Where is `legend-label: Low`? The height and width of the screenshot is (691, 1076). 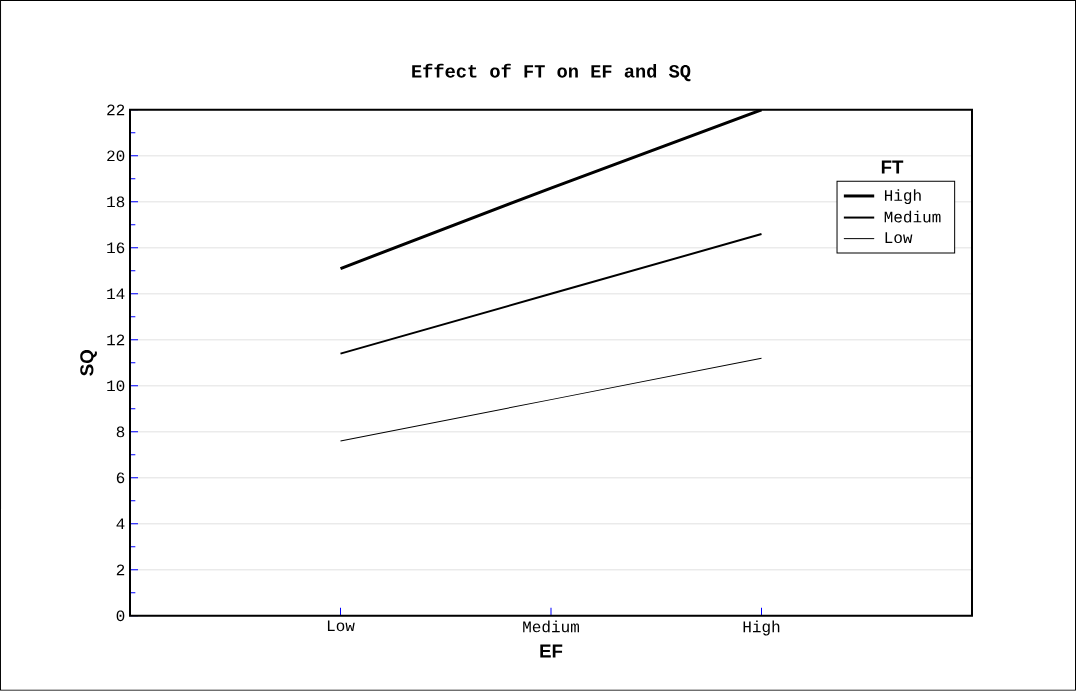
legend-label: Low is located at coordinates (899, 238).